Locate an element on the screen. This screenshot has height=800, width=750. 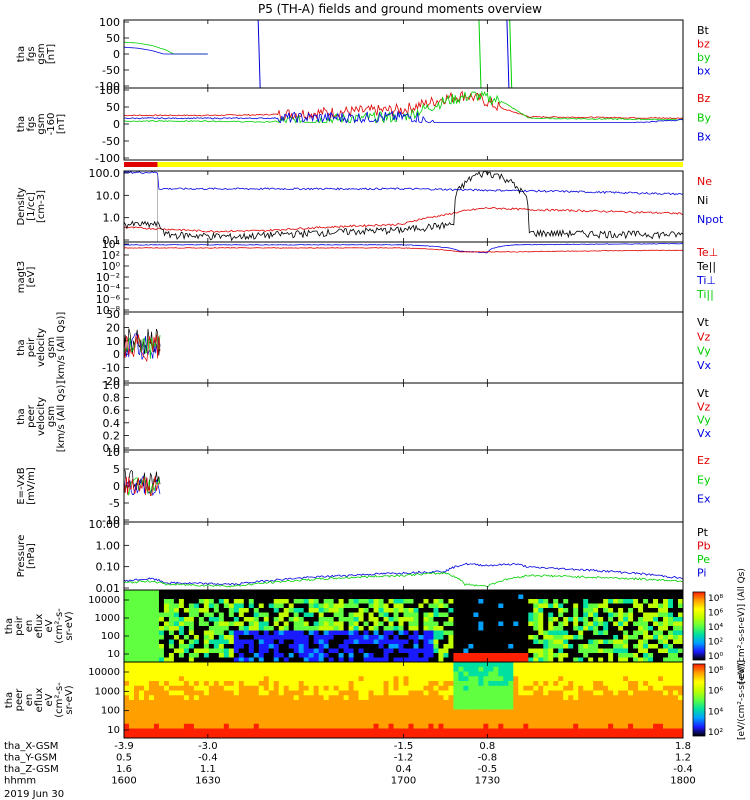
y-axis-label: gsm is located at coordinates (41, 53).